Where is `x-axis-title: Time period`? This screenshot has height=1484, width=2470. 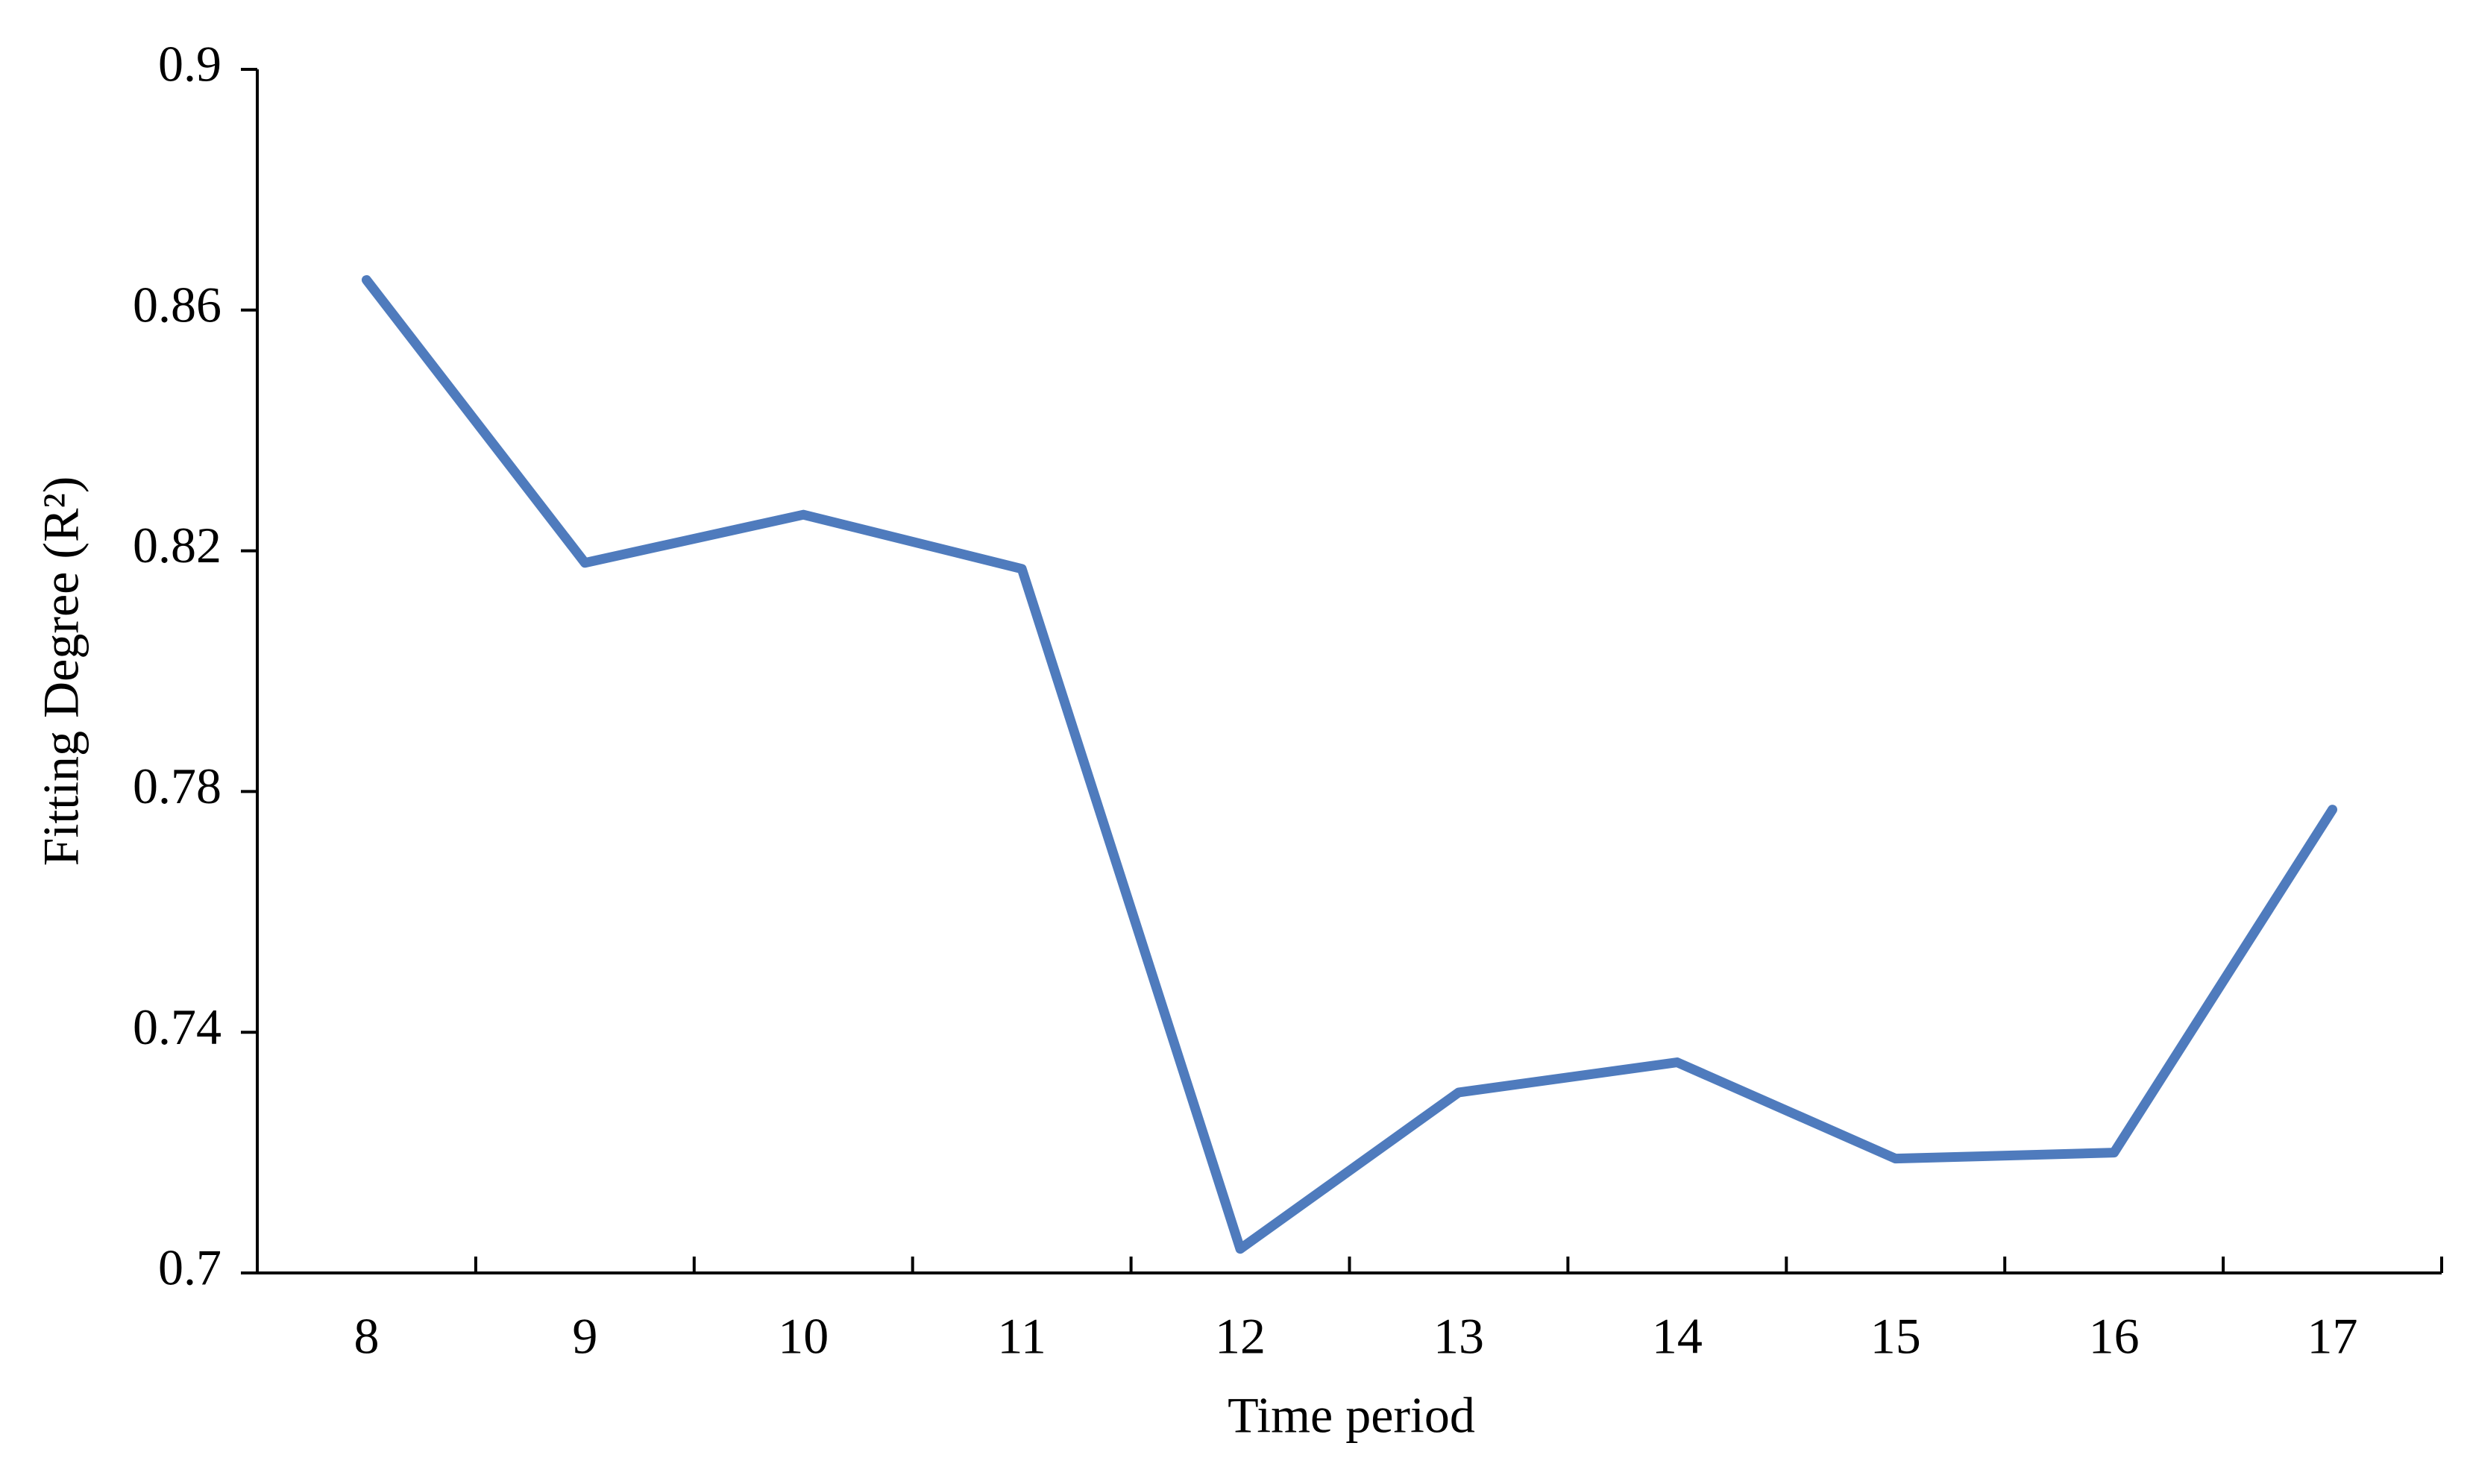
x-axis-title: Time period is located at coordinates (1351, 1416).